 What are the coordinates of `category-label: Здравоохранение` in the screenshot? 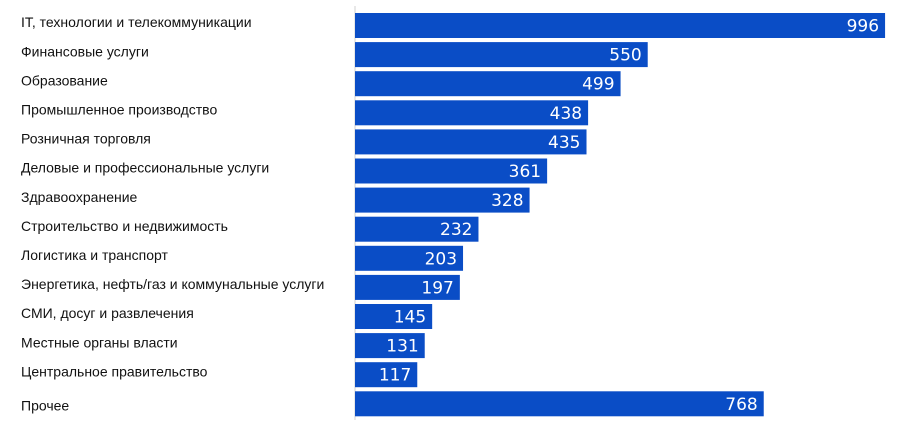 It's located at (79, 197).